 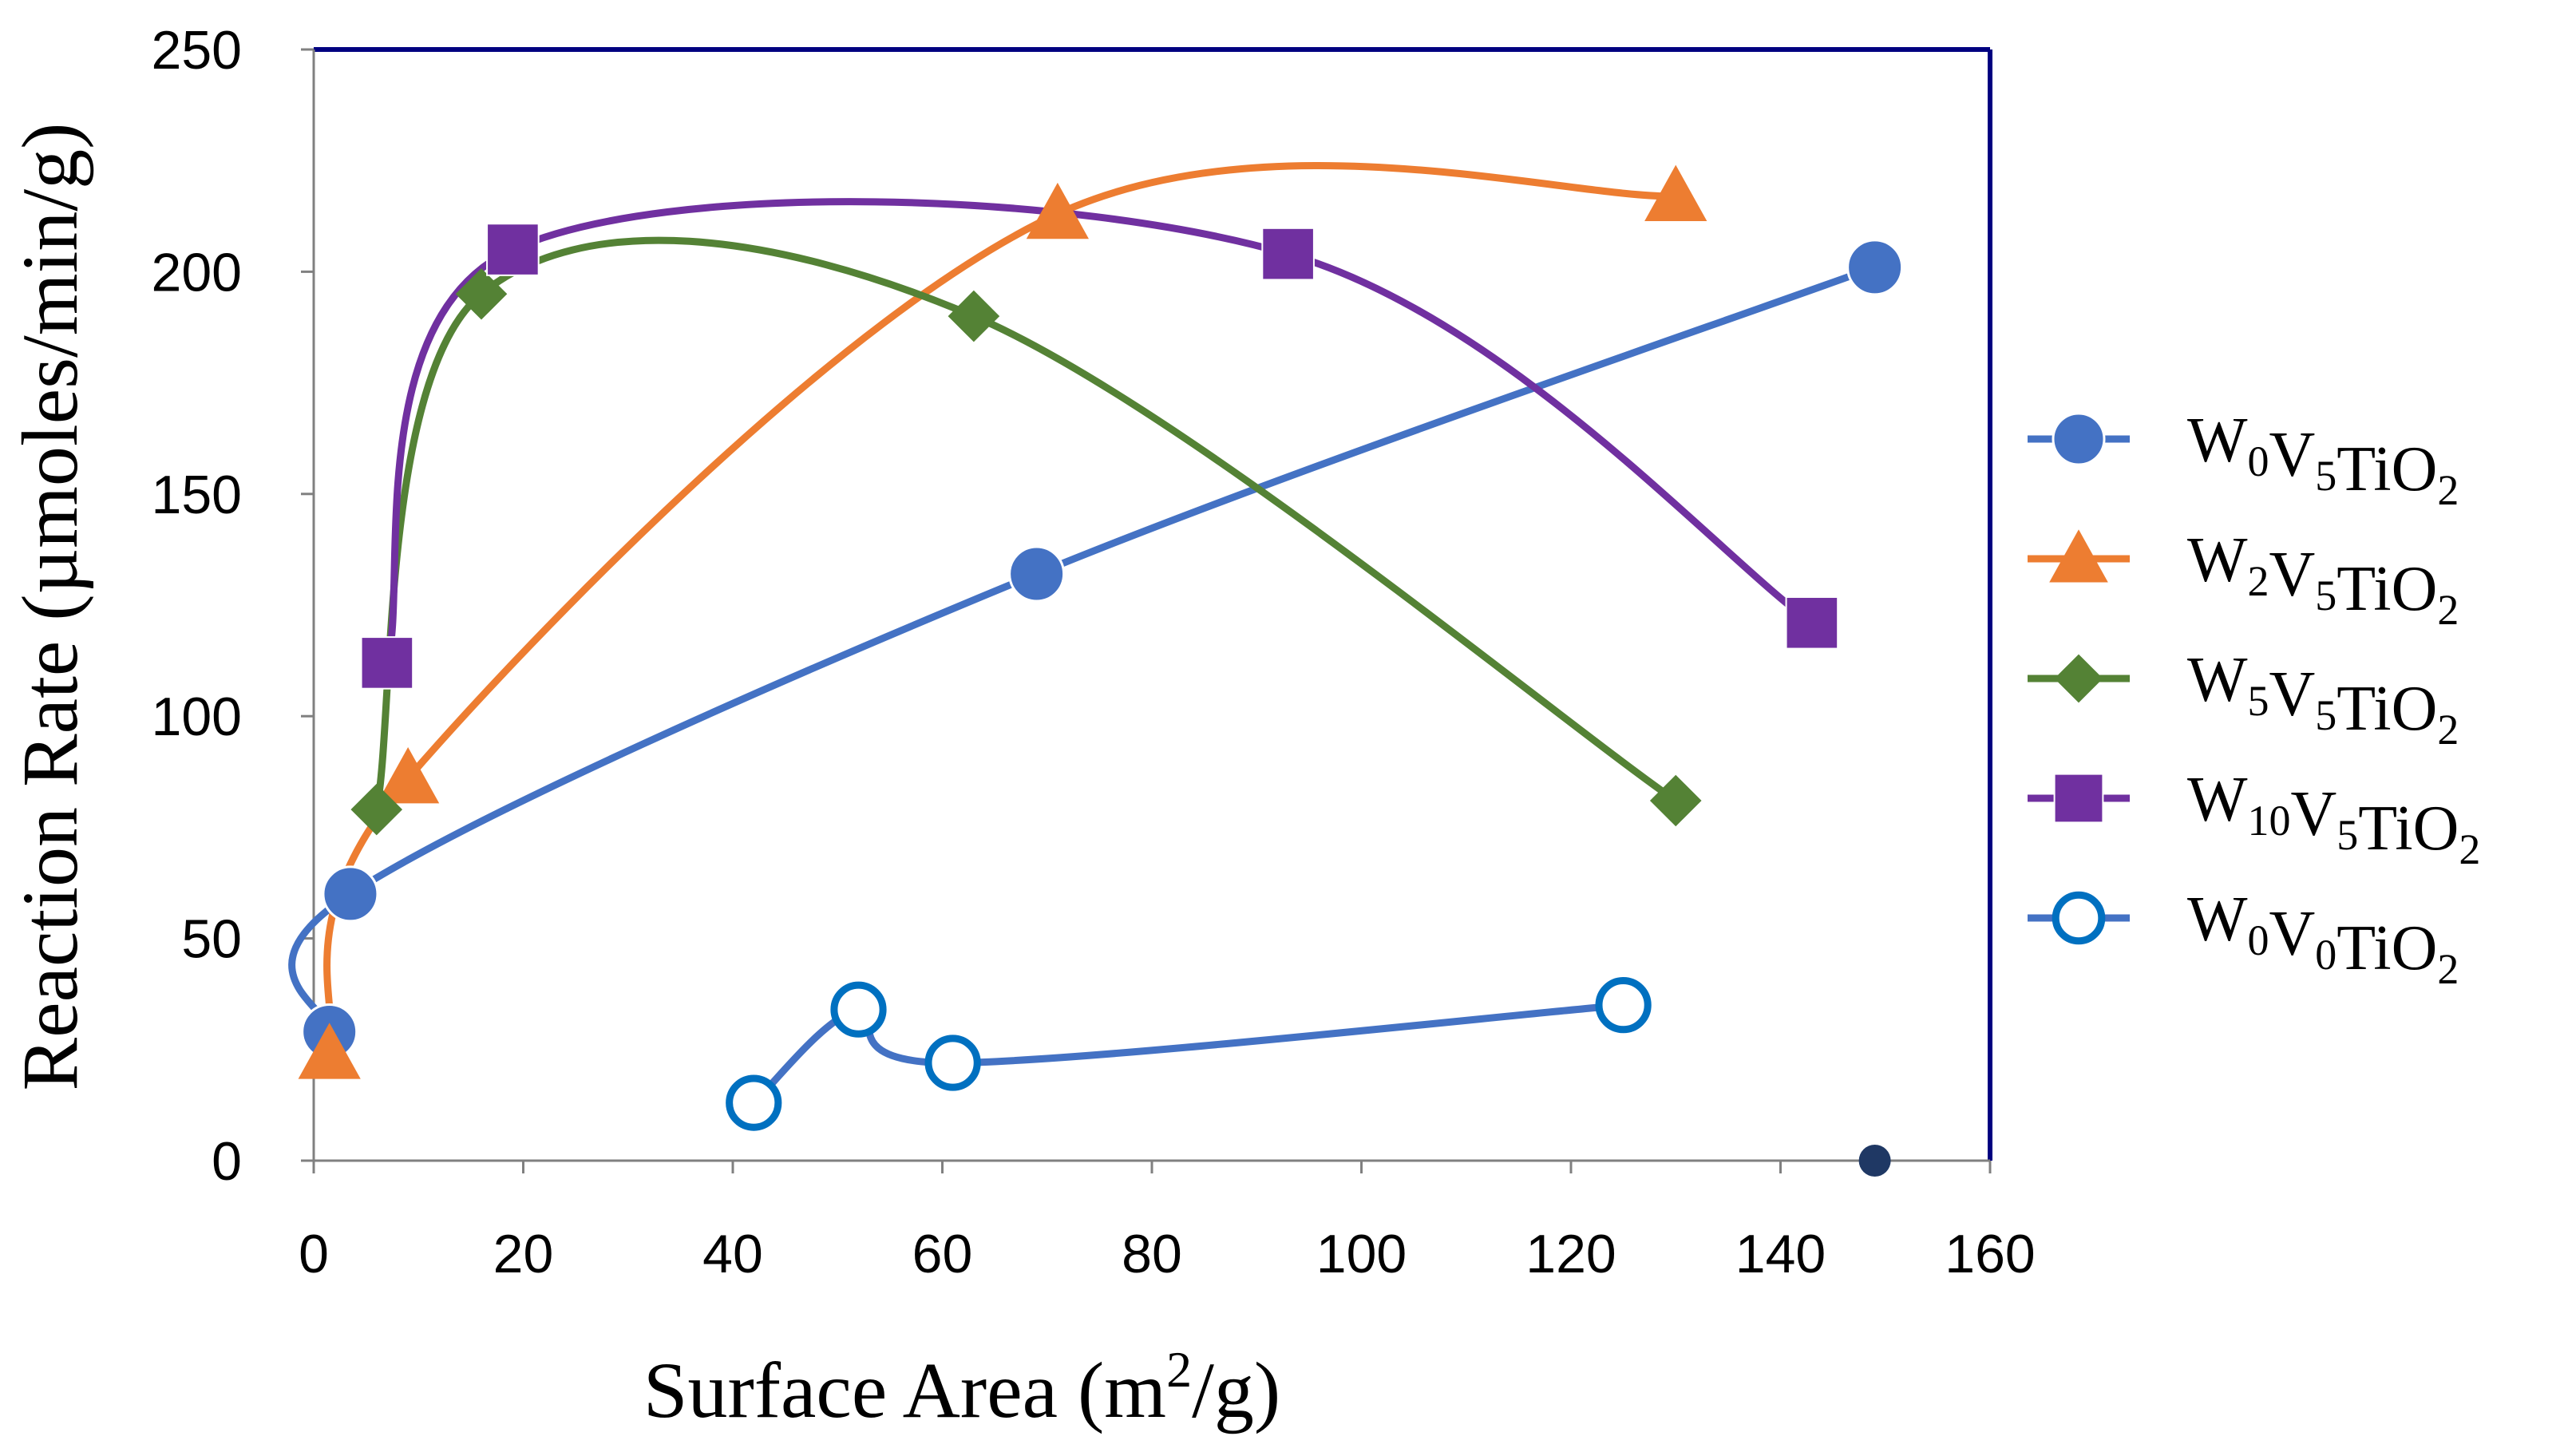 I want to click on y-tick-label: 50, so click(x=211, y=939).